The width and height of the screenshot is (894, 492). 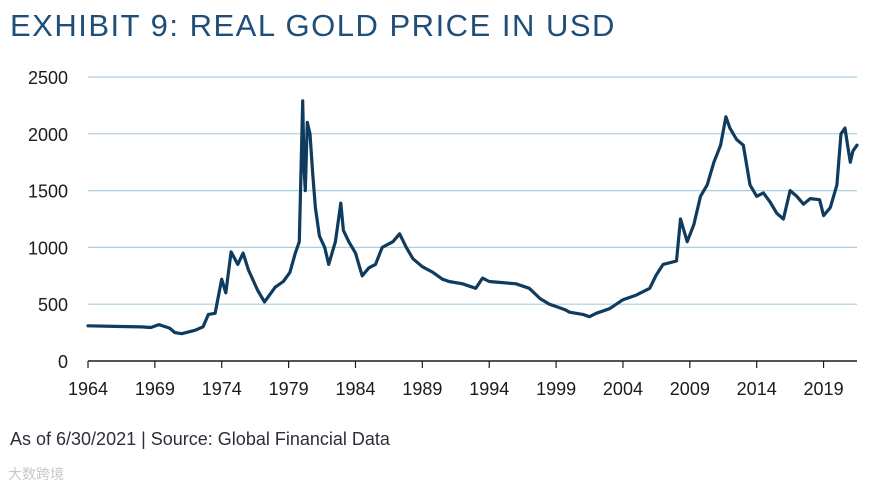 What do you see at coordinates (48, 220) in the screenshot?
I see `y-tick-labels: 0 500 1000 1500 2000 2500` at bounding box center [48, 220].